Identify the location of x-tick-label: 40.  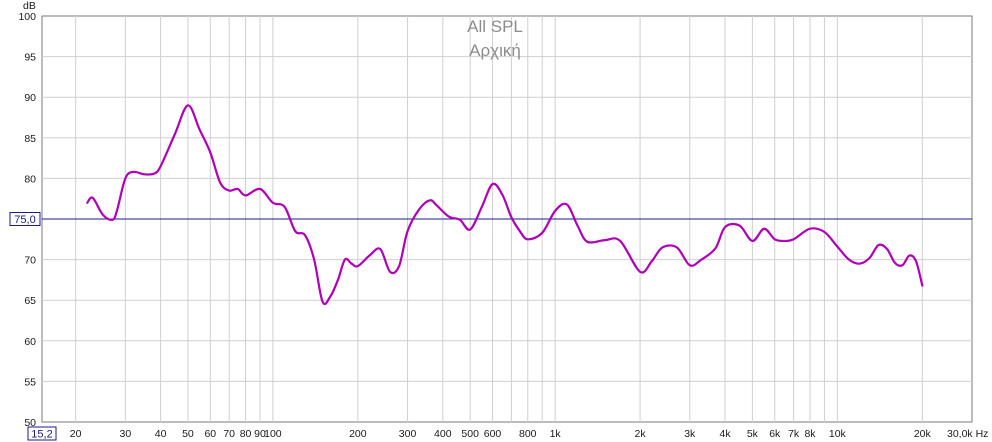
(161, 434).